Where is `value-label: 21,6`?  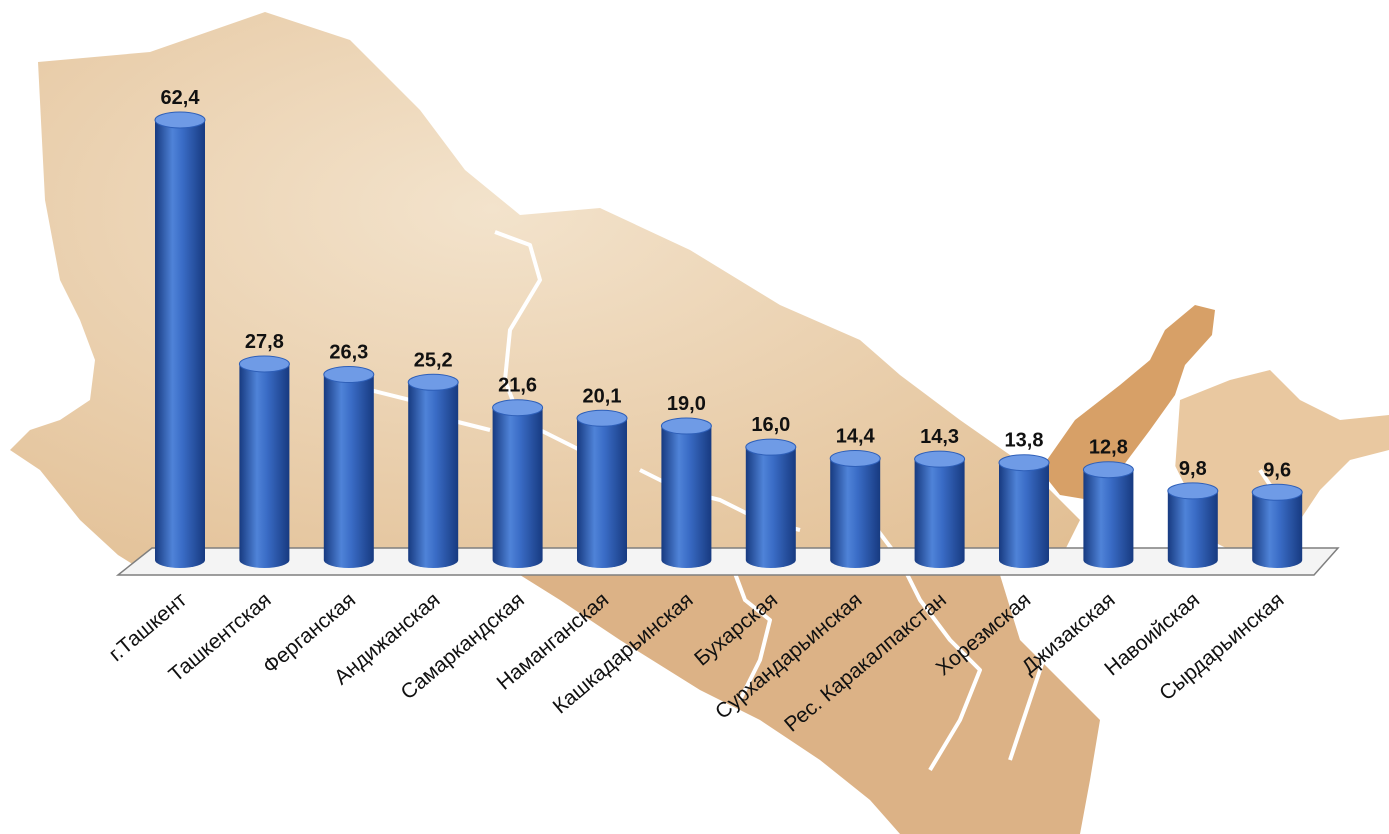 value-label: 21,6 is located at coordinates (517, 386).